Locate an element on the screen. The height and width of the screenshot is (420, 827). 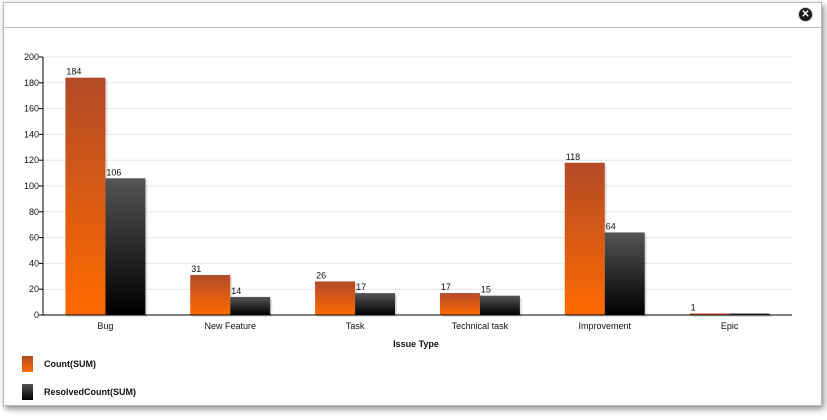
data-label: 1 is located at coordinates (693, 308).